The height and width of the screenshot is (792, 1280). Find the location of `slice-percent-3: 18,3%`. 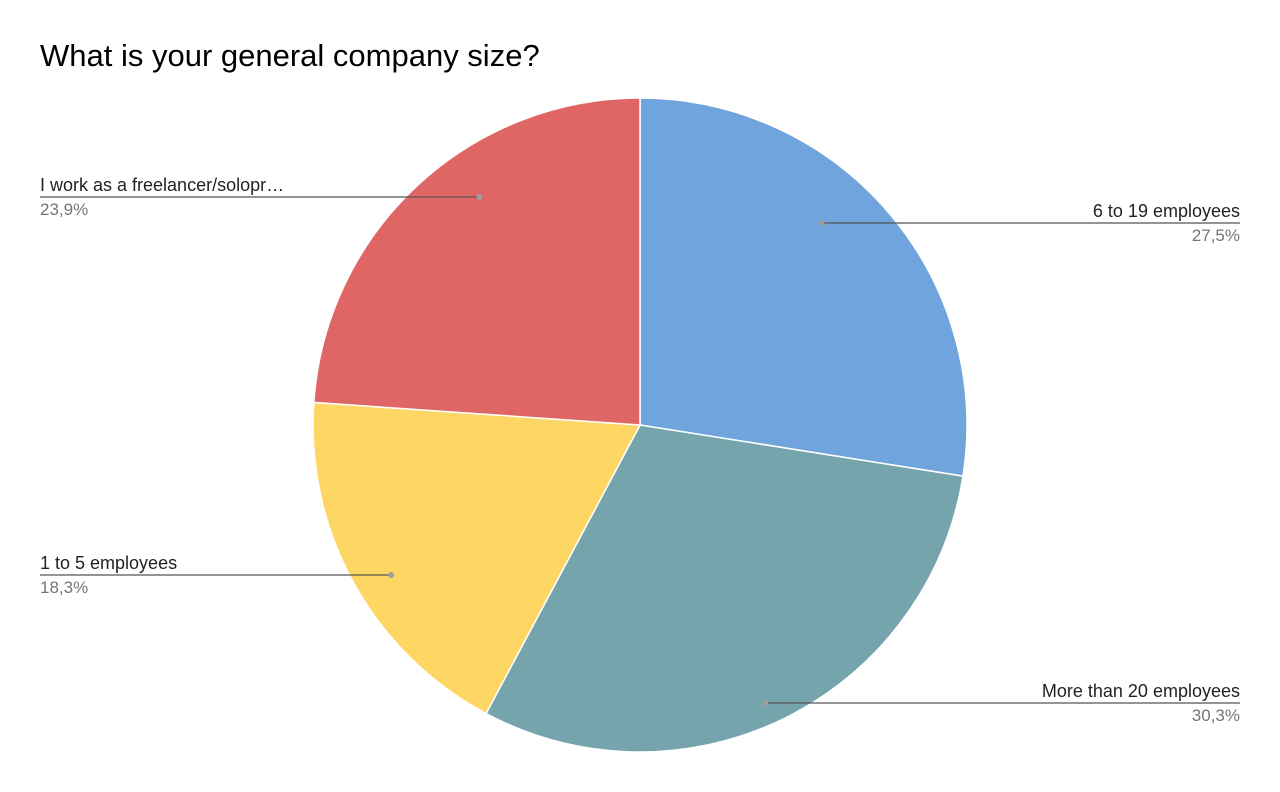

slice-percent-3: 18,3% is located at coordinates (64, 587).